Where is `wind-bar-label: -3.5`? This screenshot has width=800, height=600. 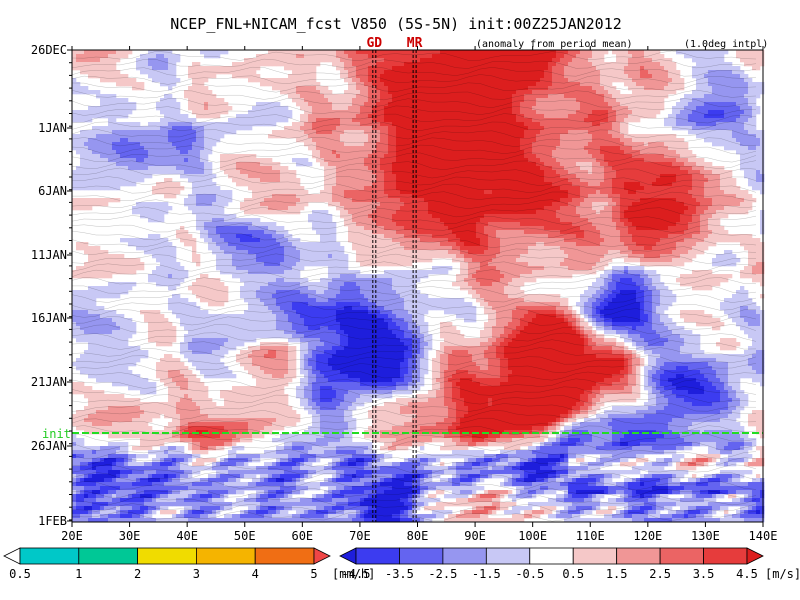
wind-bar-label: -3.5 is located at coordinates (399, 574).